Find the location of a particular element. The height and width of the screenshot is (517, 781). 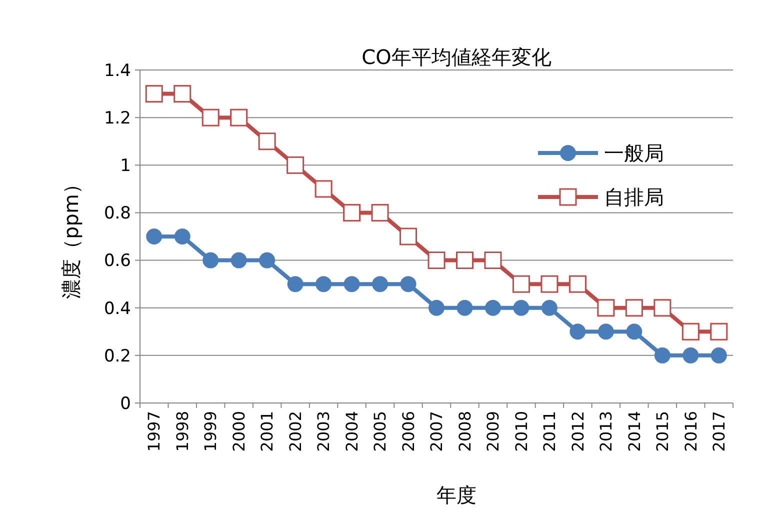

y-tick-label: 0.8 is located at coordinates (117, 214).